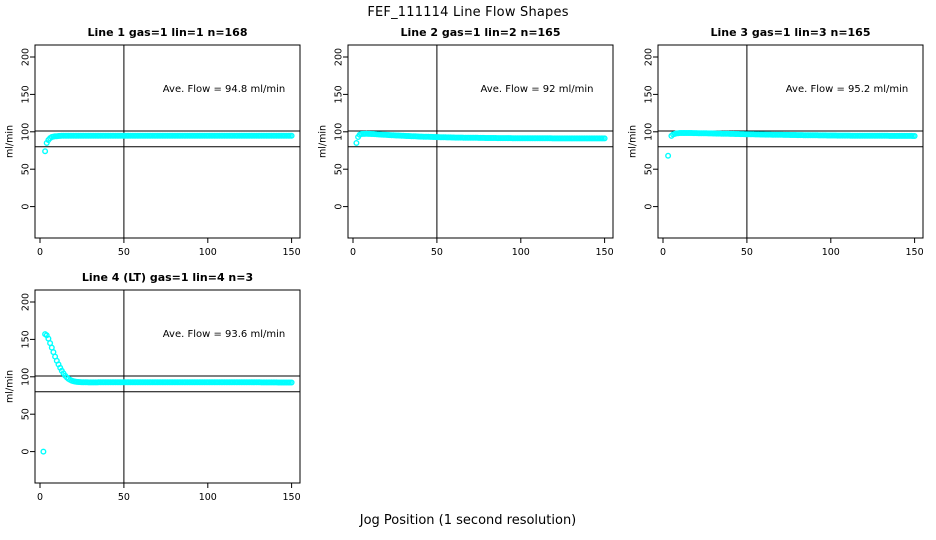 The height and width of the screenshot is (540, 936). I want to click on x-axis-label: Jog Position (1 second resolution), so click(468, 520).